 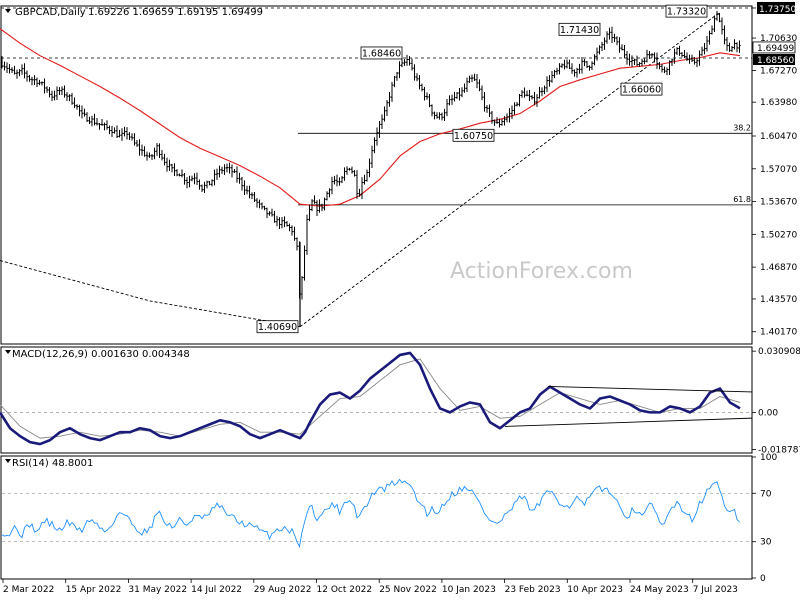 I want to click on price-axis-label: 1.40170, so click(x=778, y=333).